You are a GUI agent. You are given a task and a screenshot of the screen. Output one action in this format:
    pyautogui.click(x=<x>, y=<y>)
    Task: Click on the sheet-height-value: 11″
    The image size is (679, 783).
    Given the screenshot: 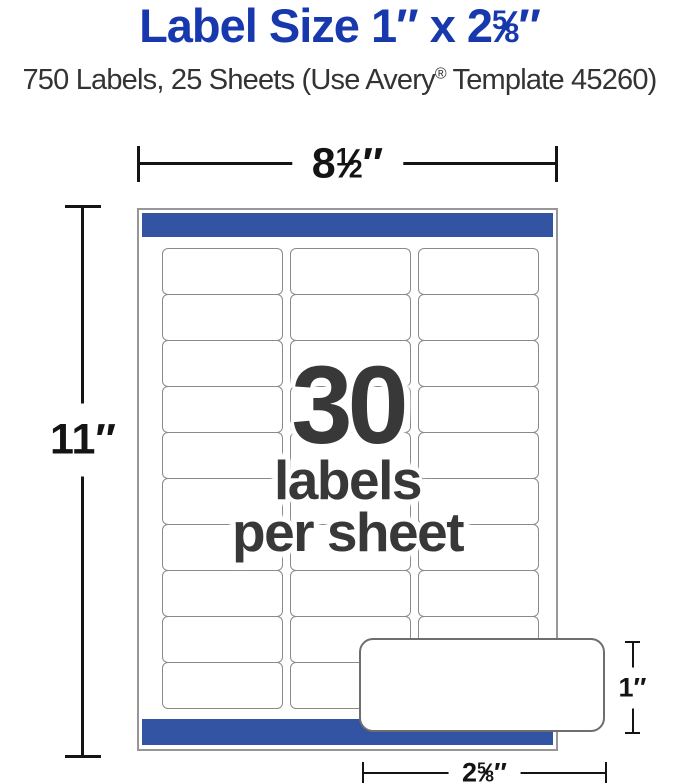 What is the action you would take?
    pyautogui.click(x=83, y=440)
    